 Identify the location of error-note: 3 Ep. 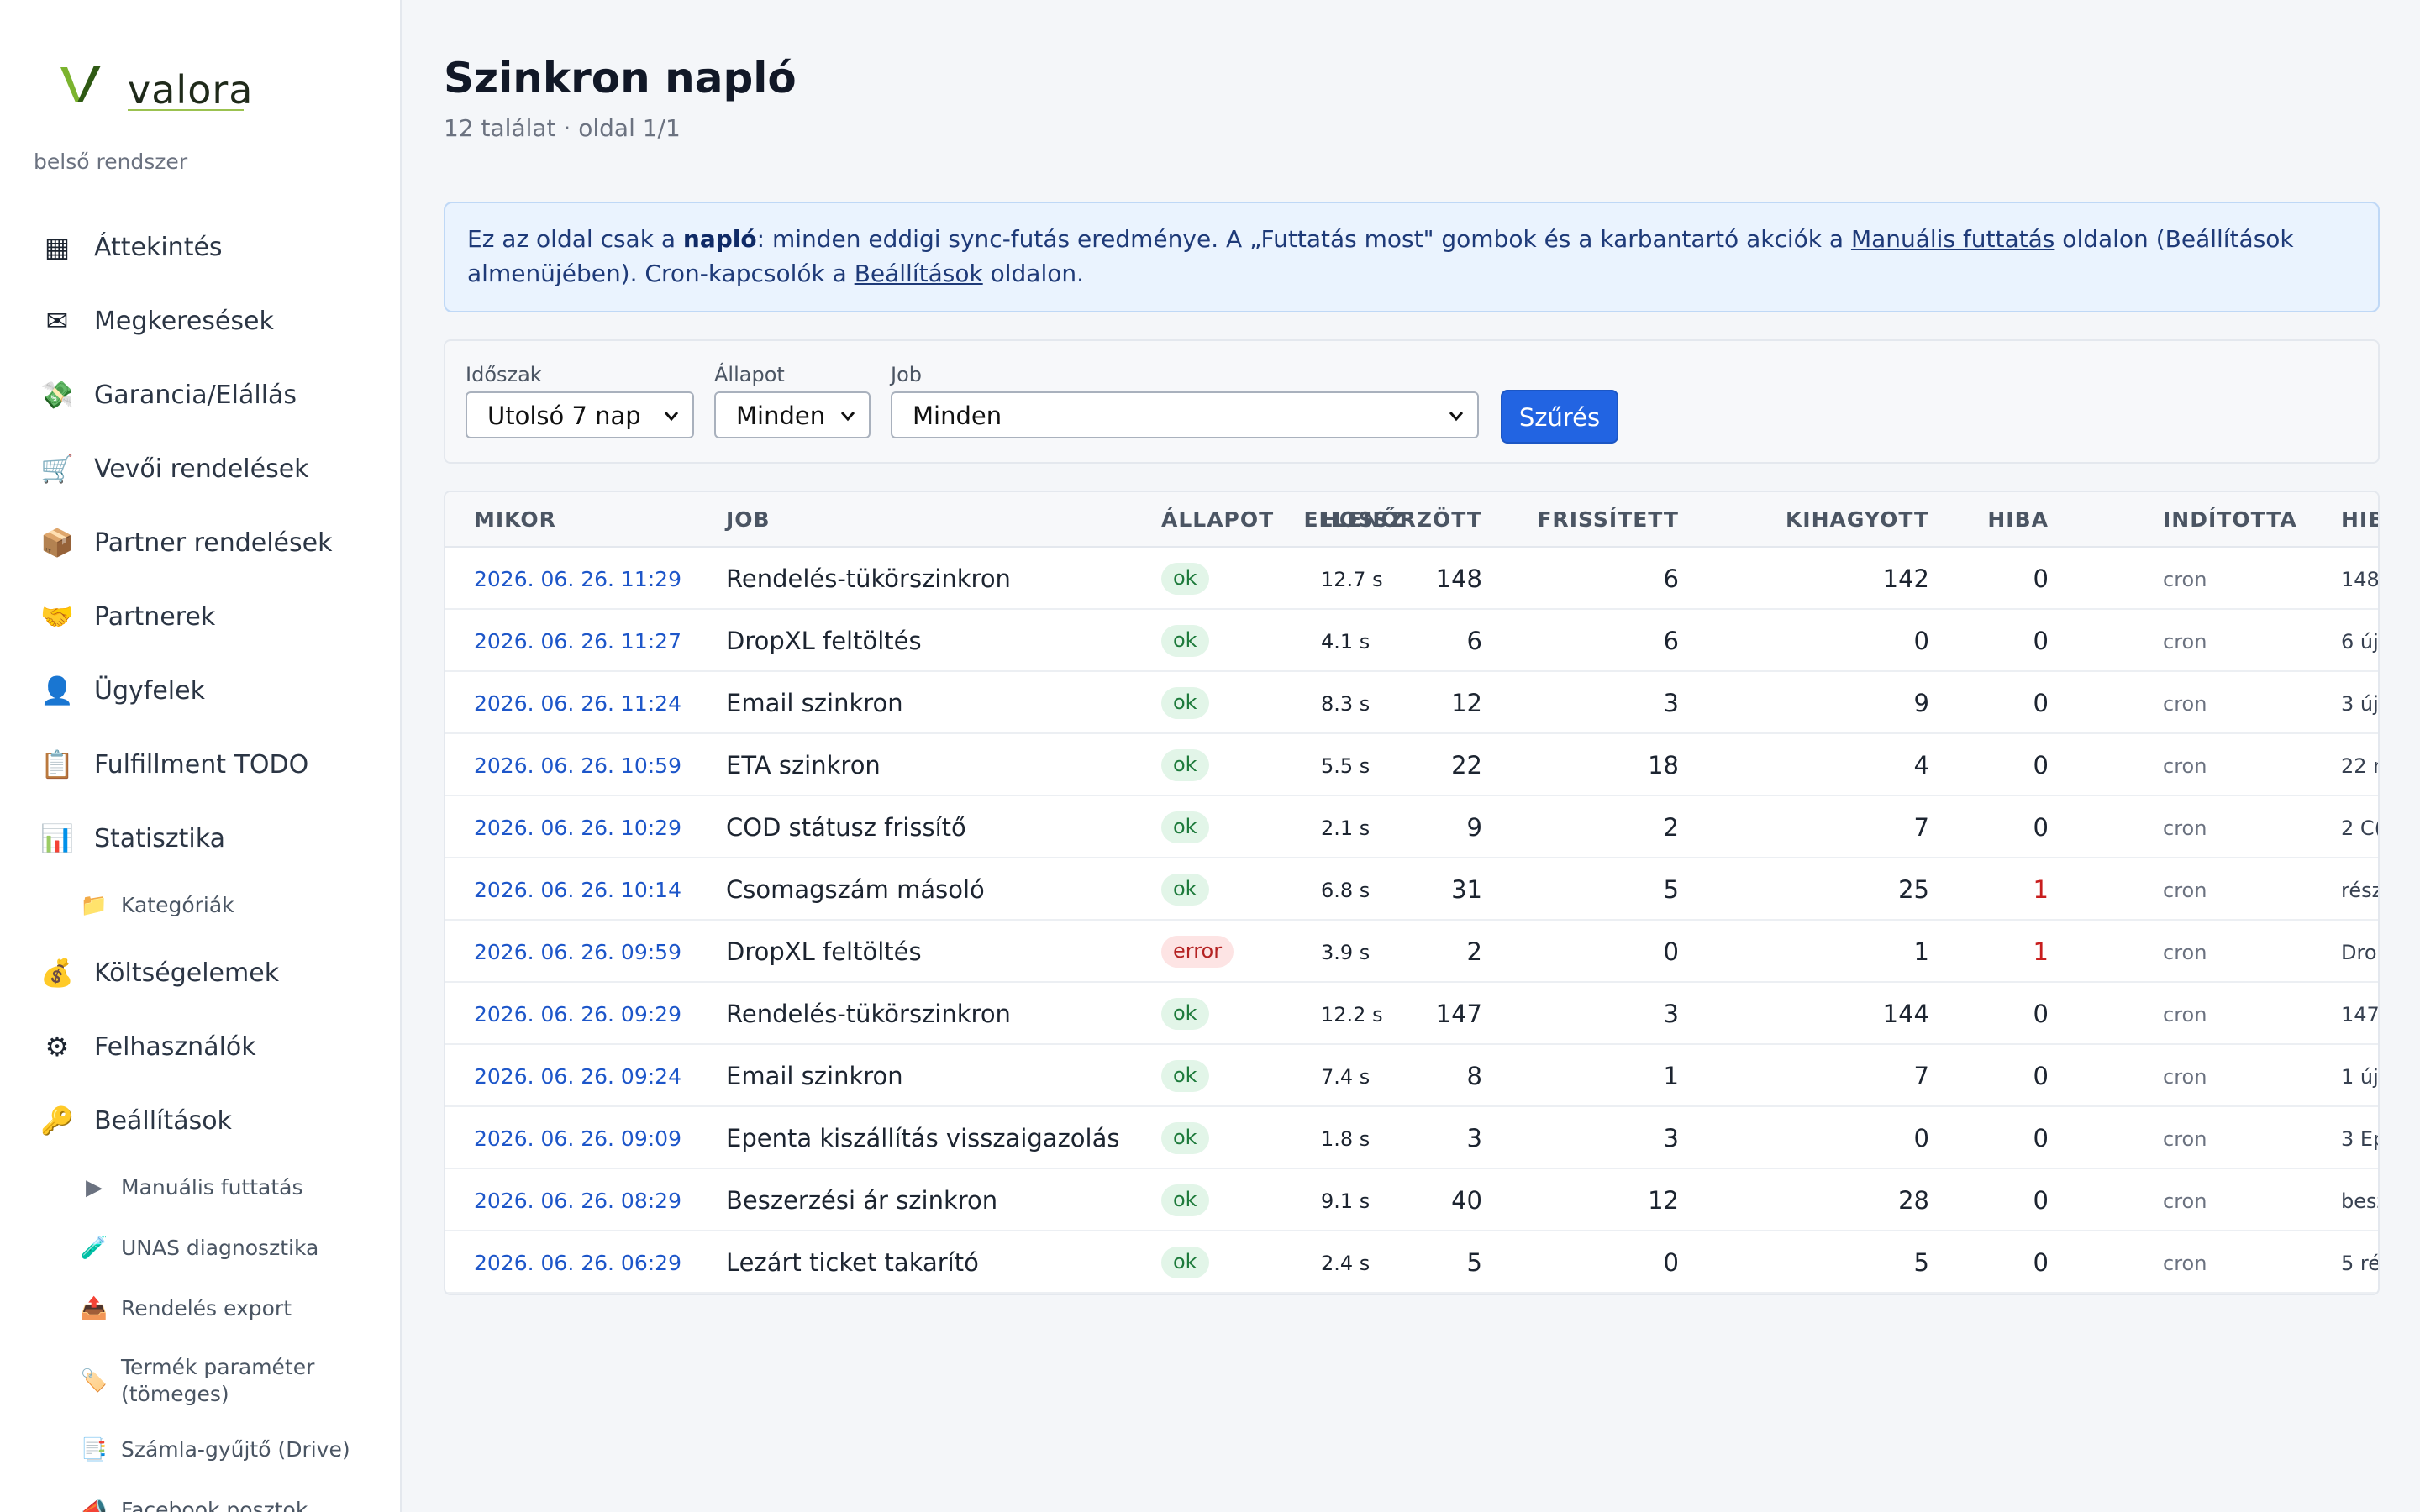
(2359, 1139).